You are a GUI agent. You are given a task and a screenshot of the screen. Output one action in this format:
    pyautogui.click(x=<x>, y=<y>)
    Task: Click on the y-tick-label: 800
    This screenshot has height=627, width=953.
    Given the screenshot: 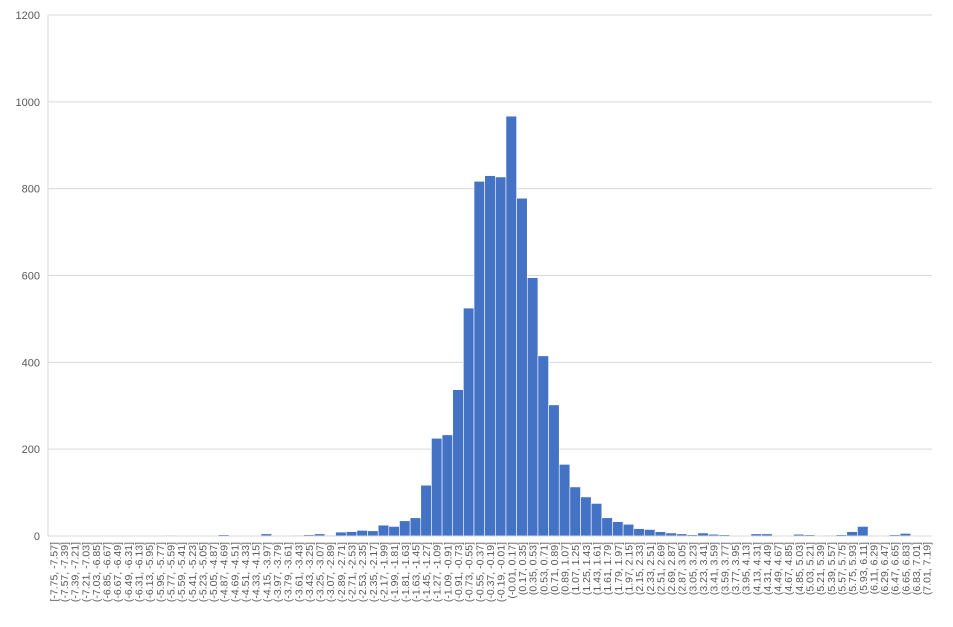 What is the action you would take?
    pyautogui.click(x=31, y=190)
    